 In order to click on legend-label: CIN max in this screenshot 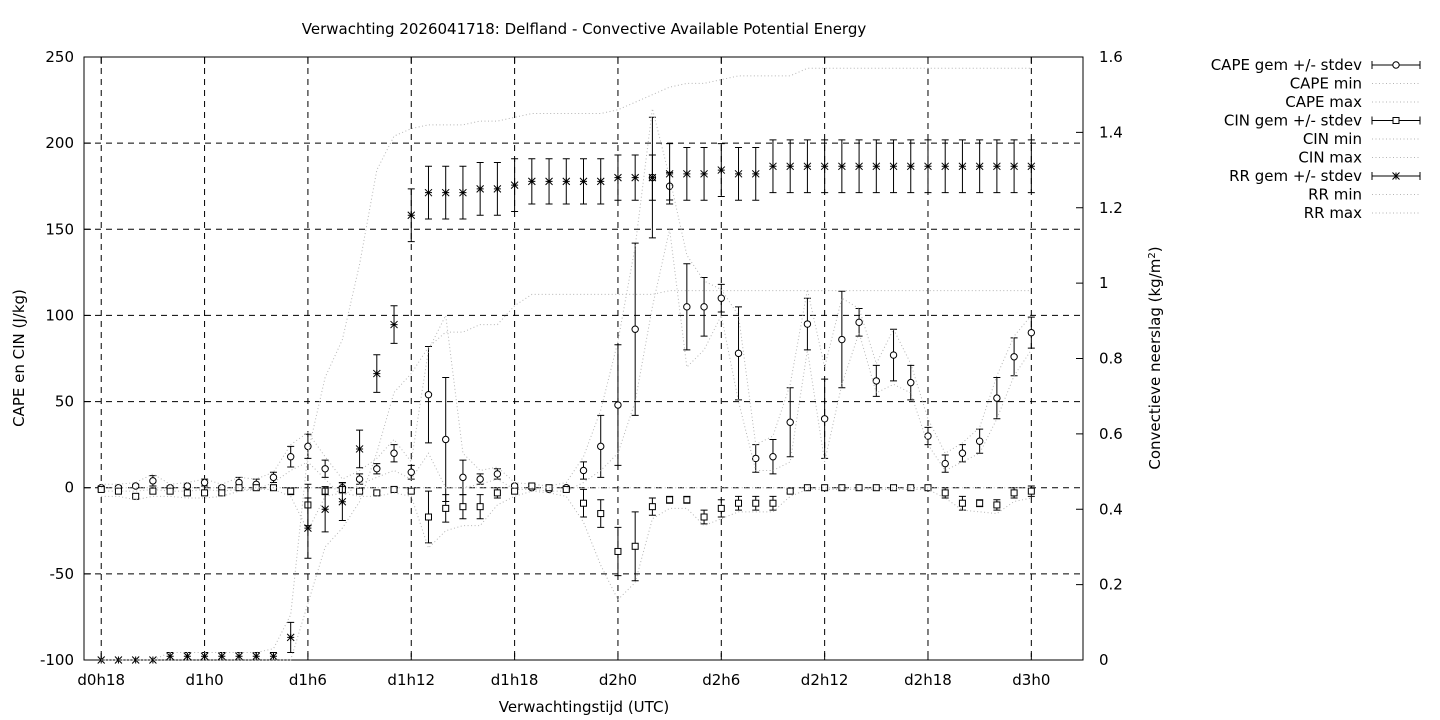, I will do `click(1330, 158)`.